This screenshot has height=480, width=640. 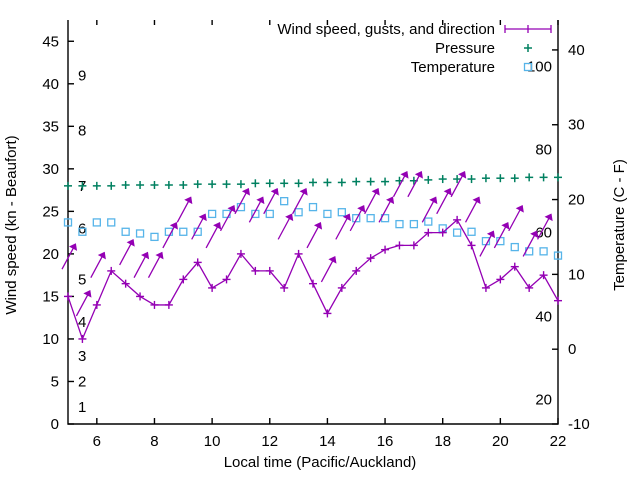 I want to click on y-tick-label: 45, so click(x=50, y=41).